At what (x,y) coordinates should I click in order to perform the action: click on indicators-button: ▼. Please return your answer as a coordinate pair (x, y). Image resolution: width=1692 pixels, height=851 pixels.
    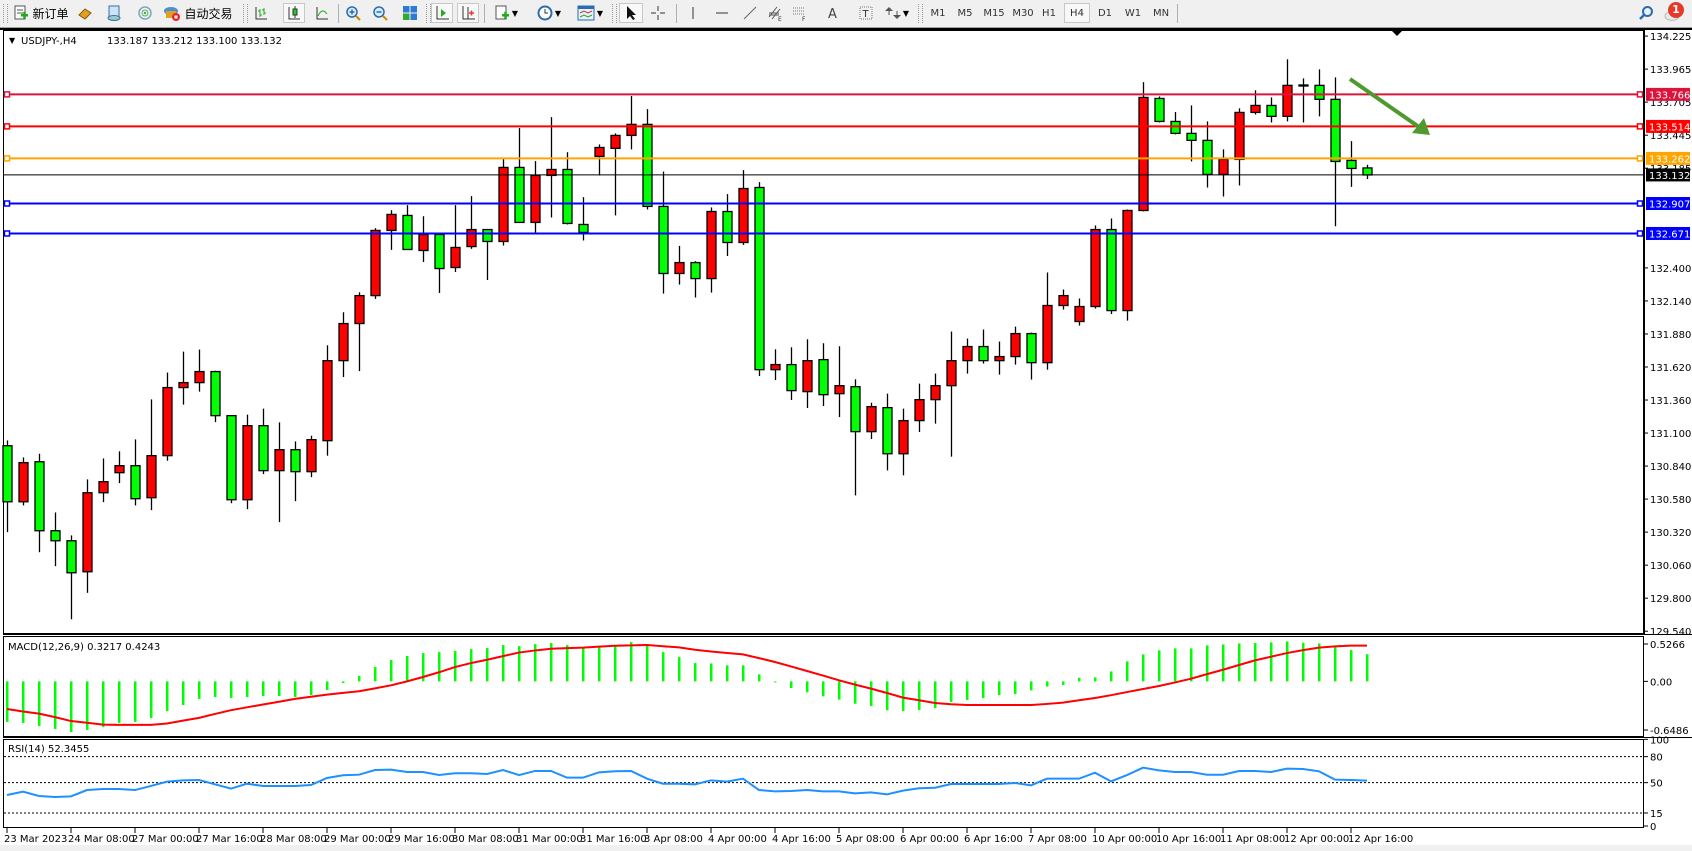
    Looking at the image, I should click on (506, 13).